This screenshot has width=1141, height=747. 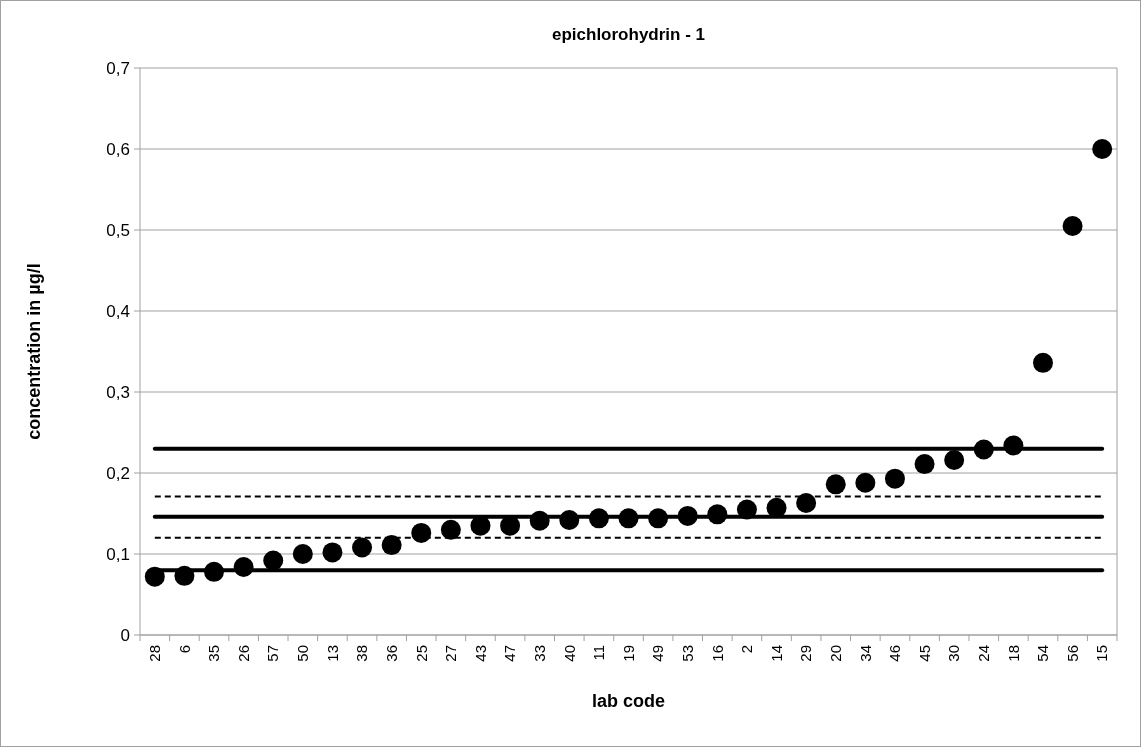 What do you see at coordinates (1043, 653) in the screenshot?
I see `x-tick-label: 54` at bounding box center [1043, 653].